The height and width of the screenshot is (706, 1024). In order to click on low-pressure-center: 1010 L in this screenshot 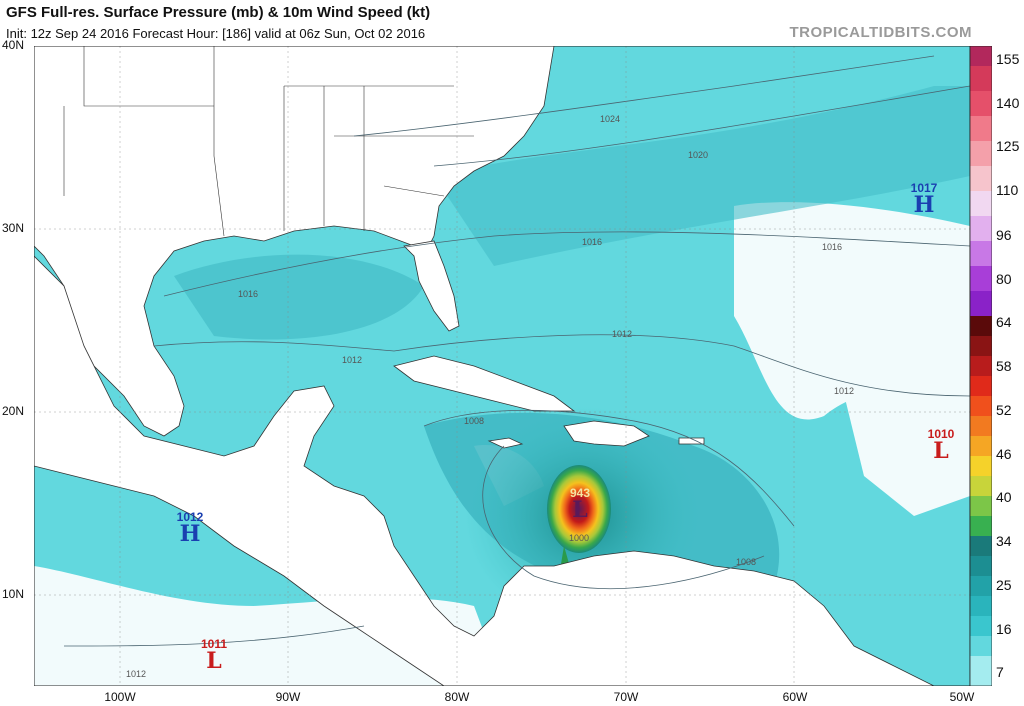, I will do `click(941, 445)`.